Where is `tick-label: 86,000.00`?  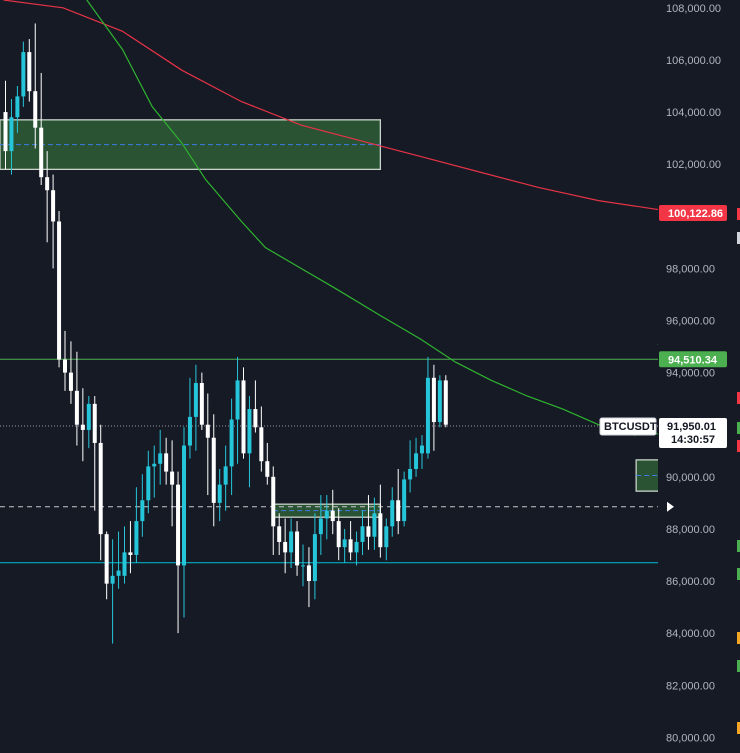
tick-label: 86,000.00 is located at coordinates (690, 582).